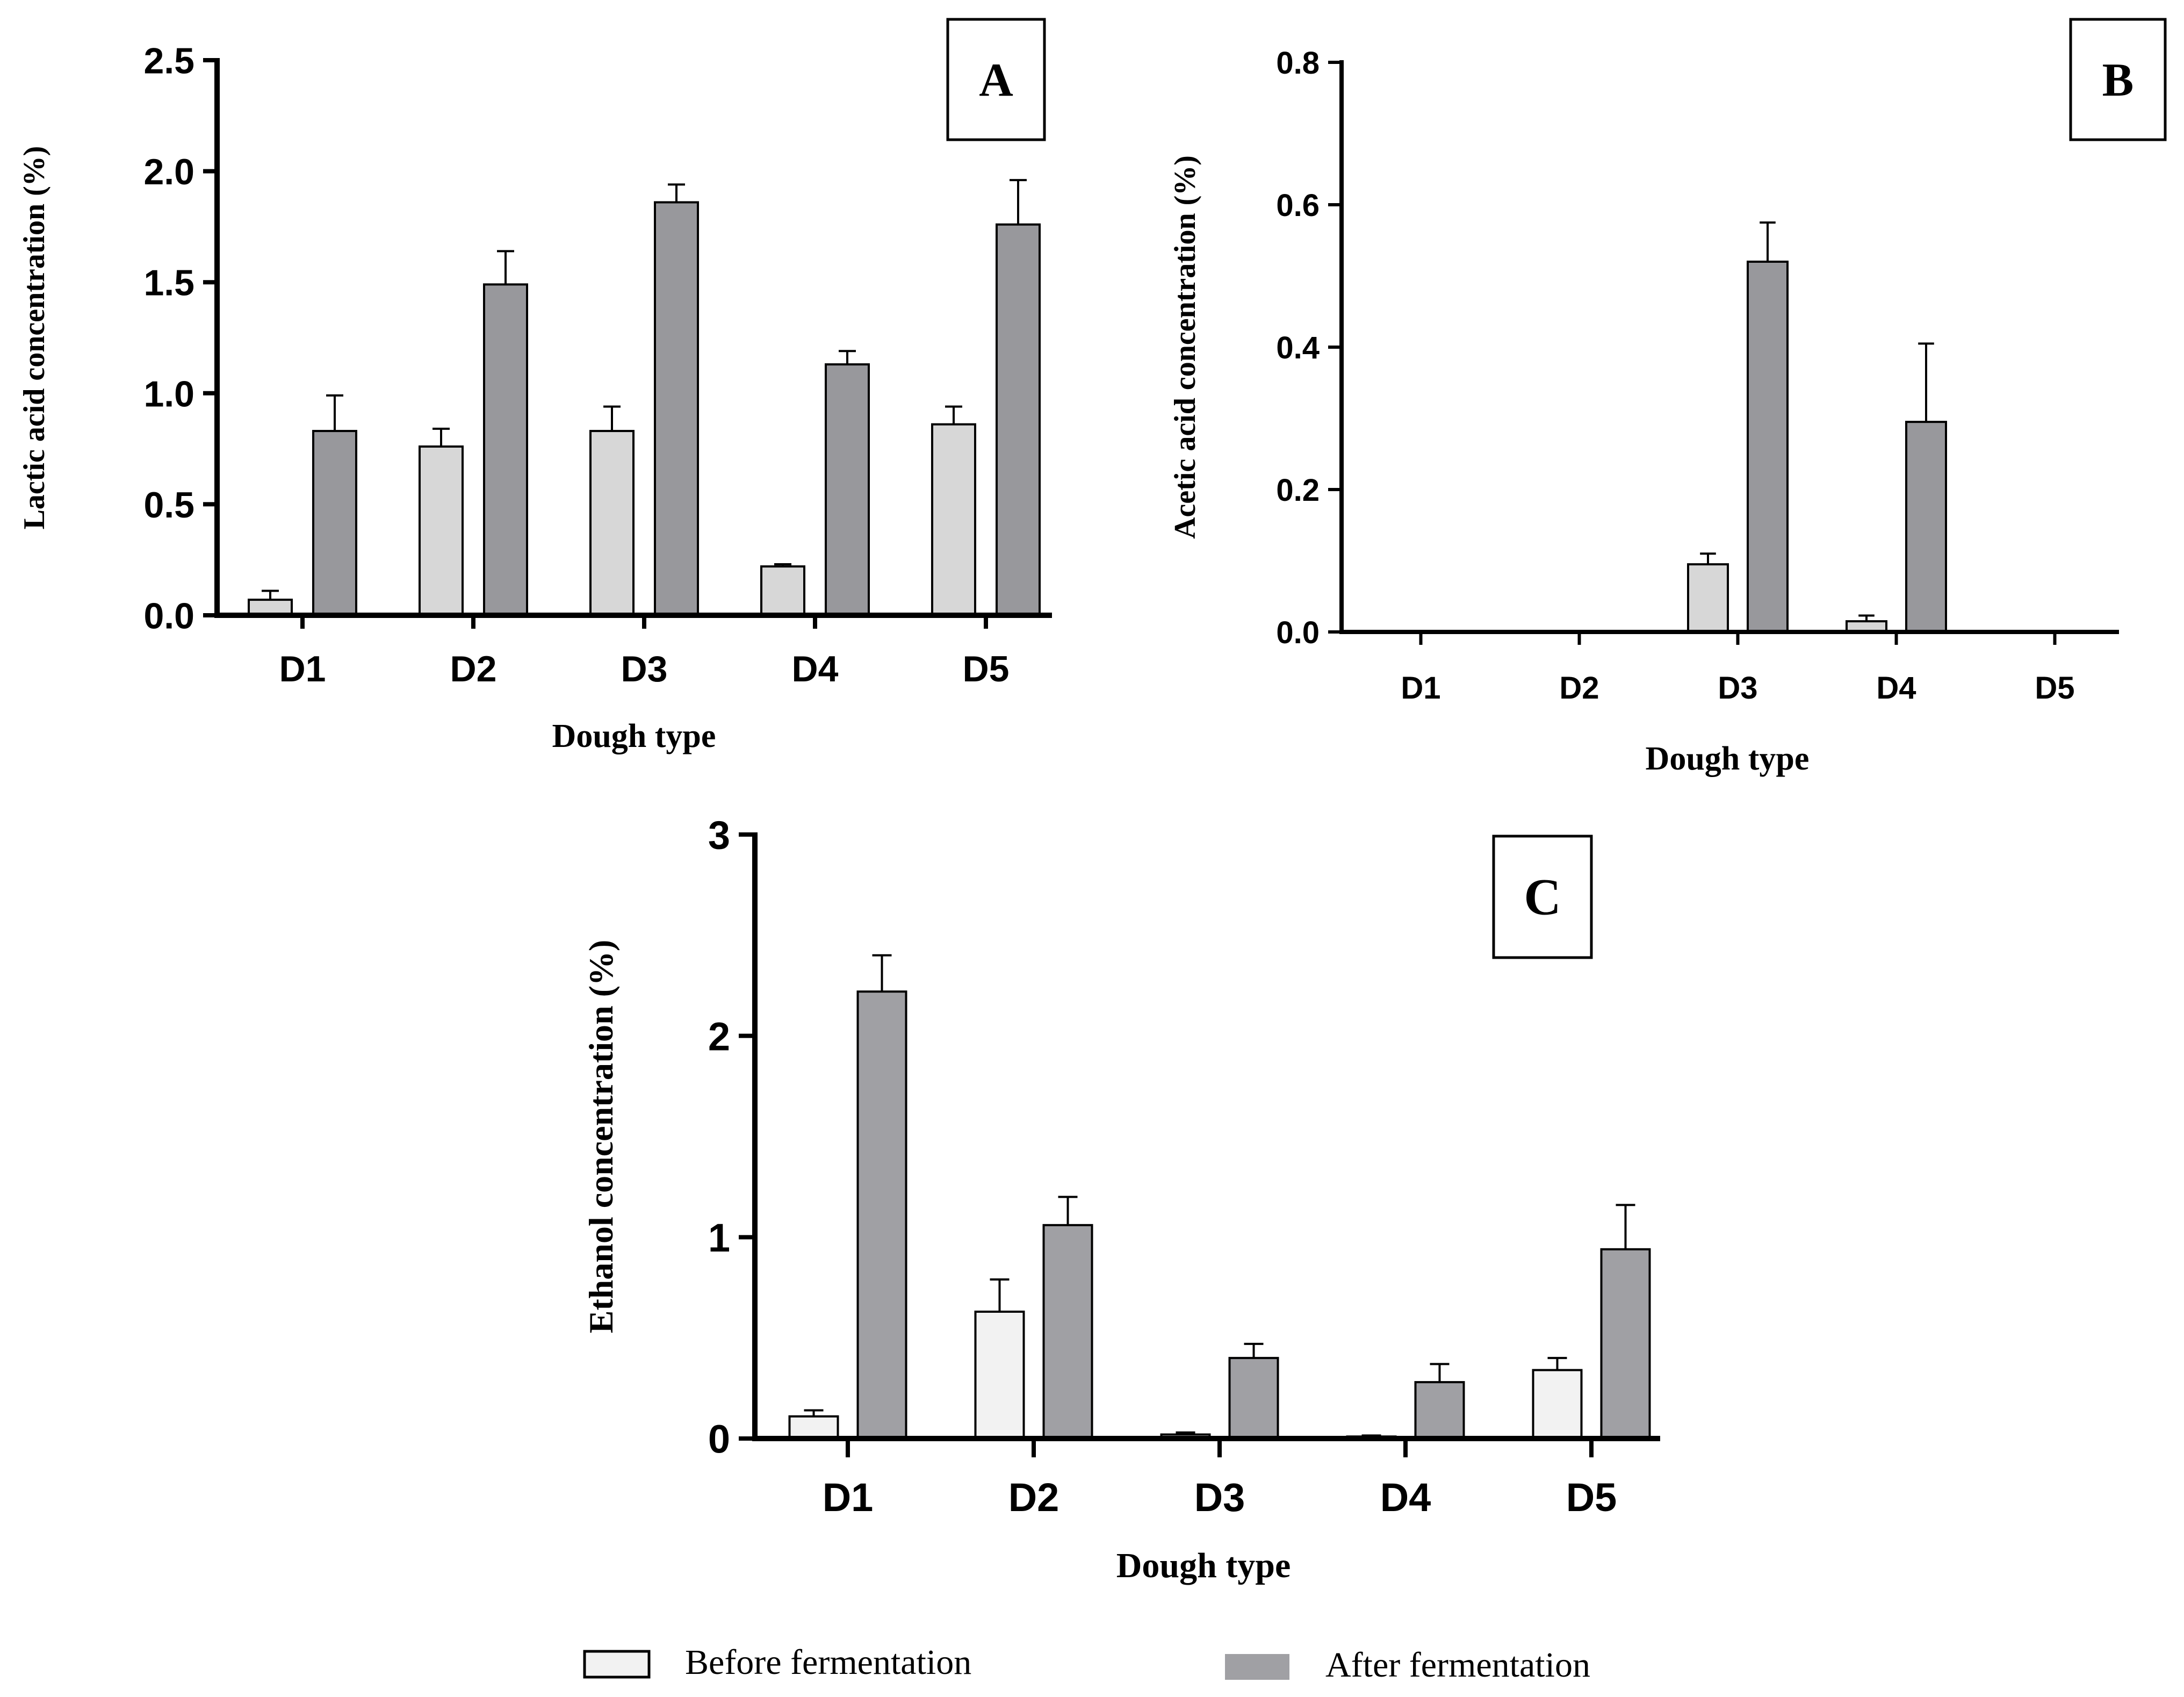  I want to click on panel-label: C, so click(1543, 897).